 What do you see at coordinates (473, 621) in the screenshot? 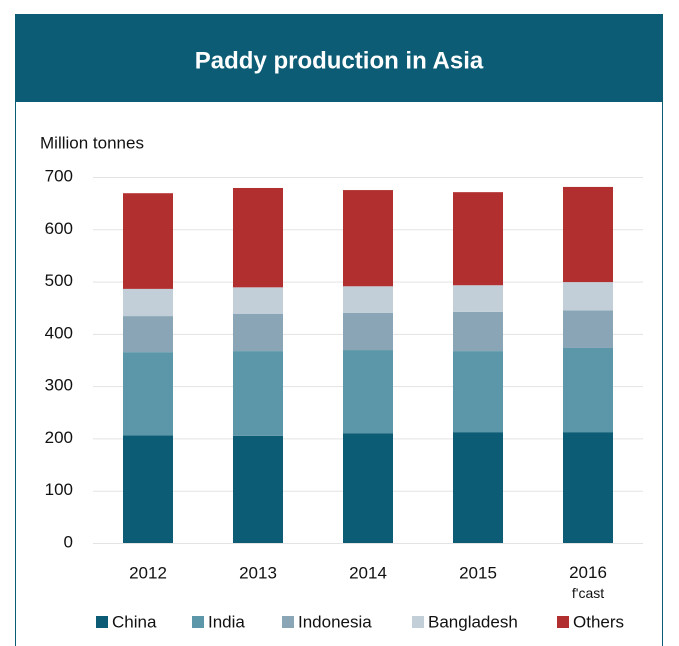
I see `legend-label: Bangladesh` at bounding box center [473, 621].